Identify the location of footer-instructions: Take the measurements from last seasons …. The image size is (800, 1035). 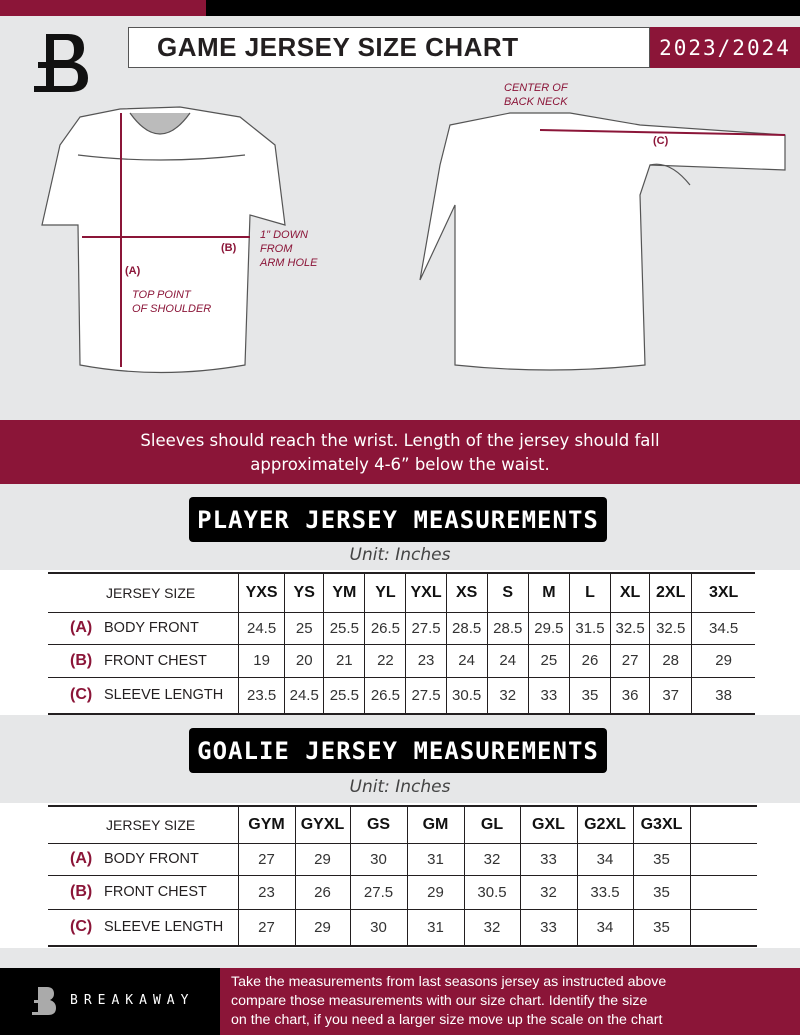
(510, 1001).